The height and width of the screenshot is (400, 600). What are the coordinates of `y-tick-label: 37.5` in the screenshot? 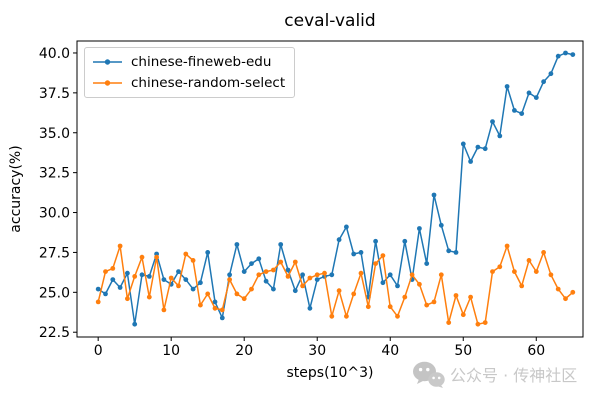 It's located at (54, 94).